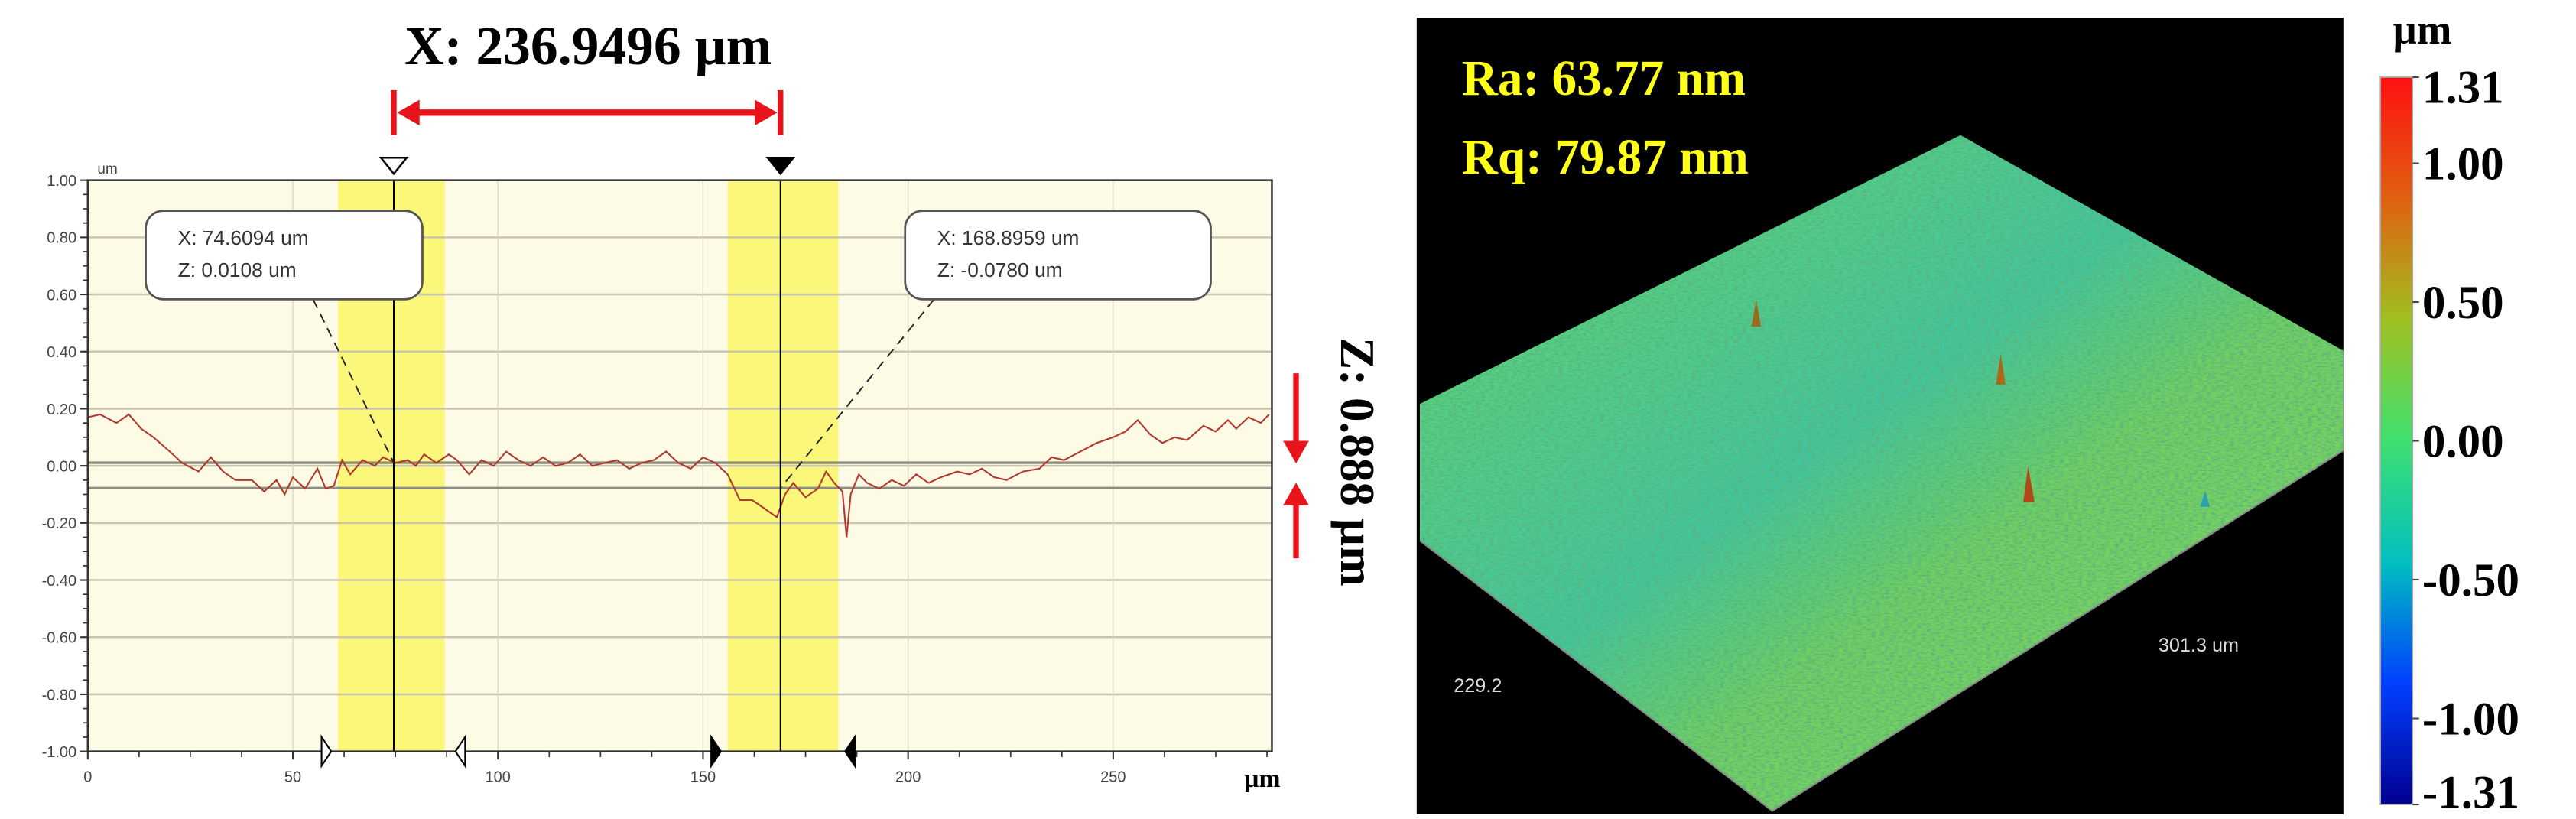  What do you see at coordinates (60, 638) in the screenshot?
I see `y-tick-label: -0.60` at bounding box center [60, 638].